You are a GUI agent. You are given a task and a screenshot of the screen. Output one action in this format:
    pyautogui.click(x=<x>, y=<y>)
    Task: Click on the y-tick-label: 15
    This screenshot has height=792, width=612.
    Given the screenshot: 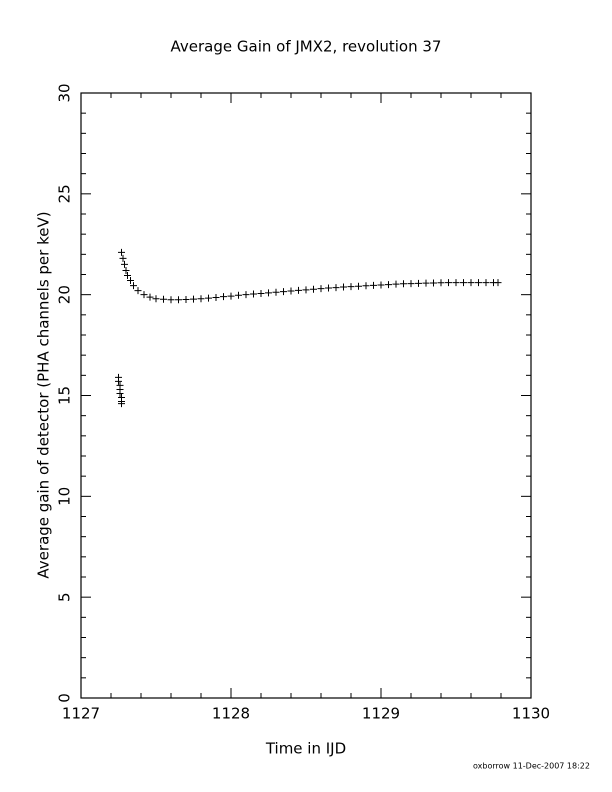 What is the action you would take?
    pyautogui.click(x=65, y=395)
    